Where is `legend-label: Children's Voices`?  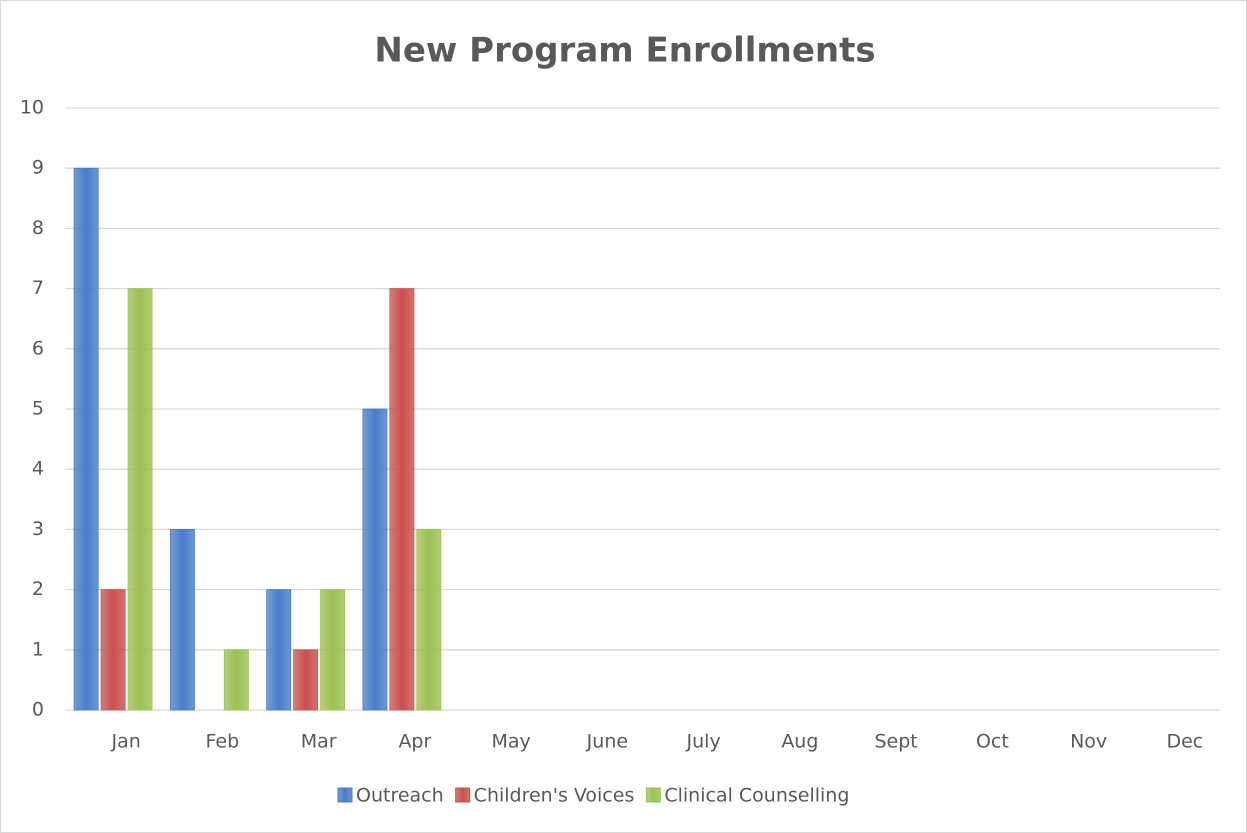 legend-label: Children's Voices is located at coordinates (554, 796).